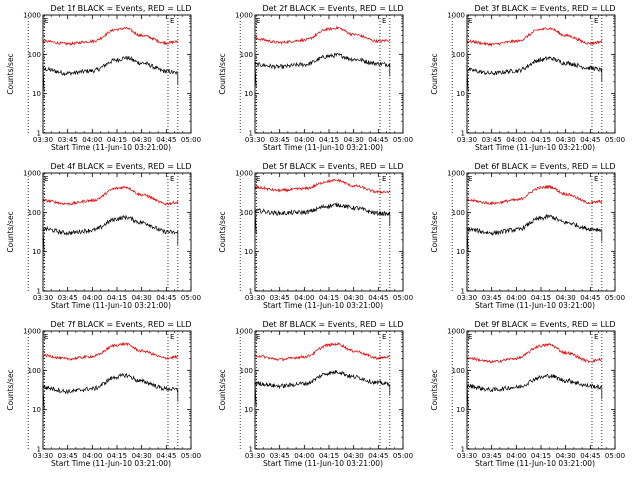 Image resolution: width=640 pixels, height=480 pixels. What do you see at coordinates (120, 8) in the screenshot?
I see `panel-title: Det 1f BLACK = Events, RED = LLD` at bounding box center [120, 8].